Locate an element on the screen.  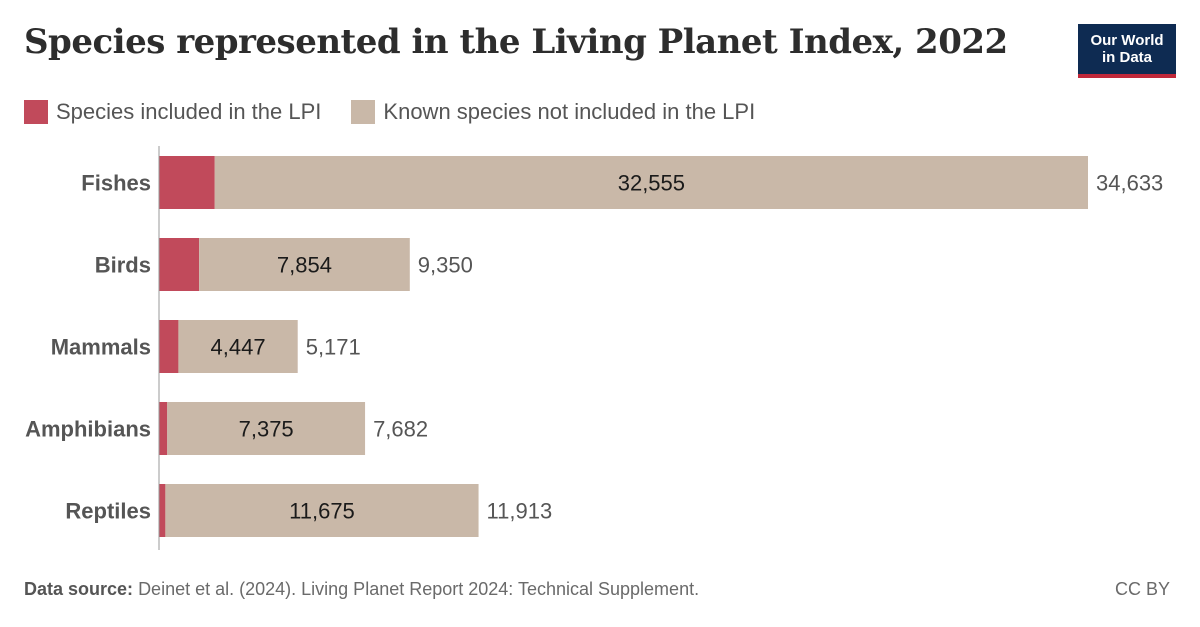
legend-item-not-included: Known species not included in the LPI is located at coordinates (553, 112).